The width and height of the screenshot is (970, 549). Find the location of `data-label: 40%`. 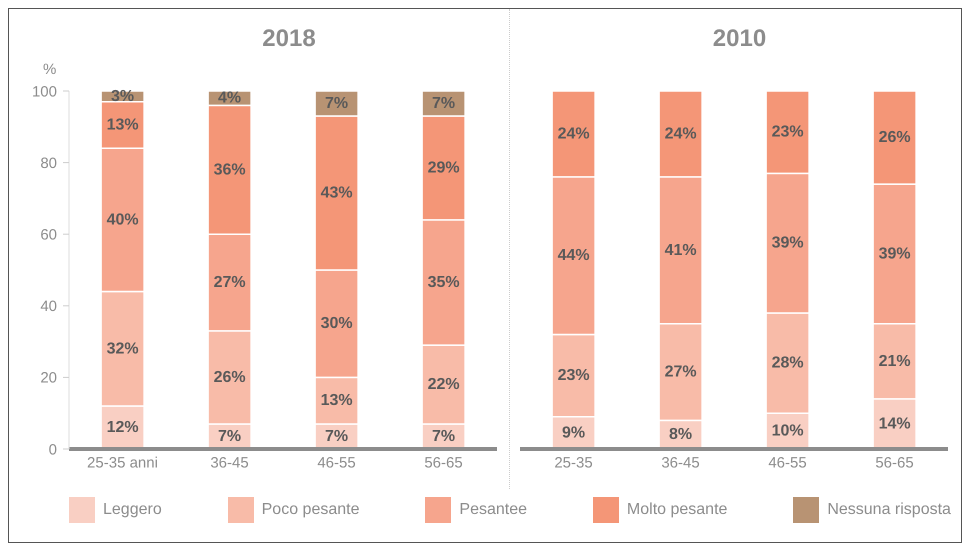

data-label: 40% is located at coordinates (122, 219).